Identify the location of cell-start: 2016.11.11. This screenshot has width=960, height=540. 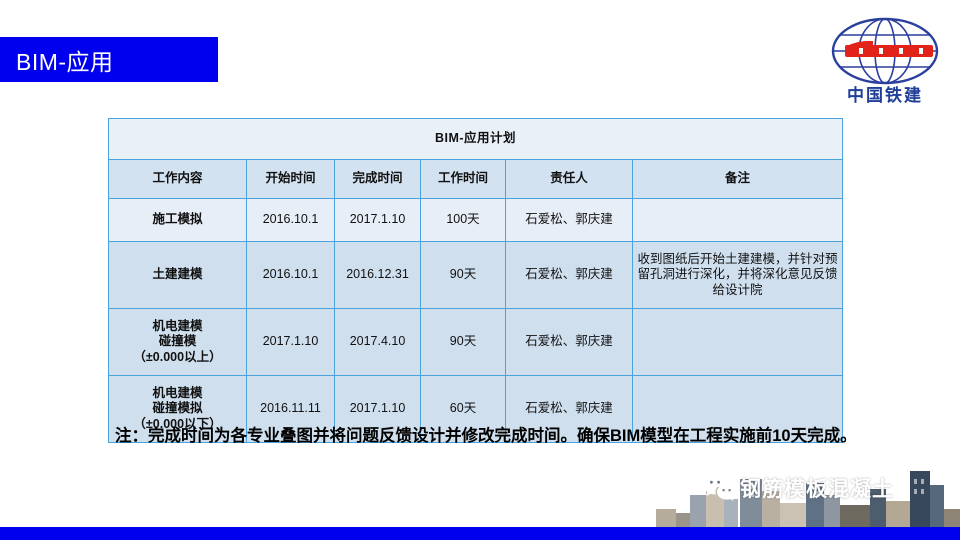
(290, 409).